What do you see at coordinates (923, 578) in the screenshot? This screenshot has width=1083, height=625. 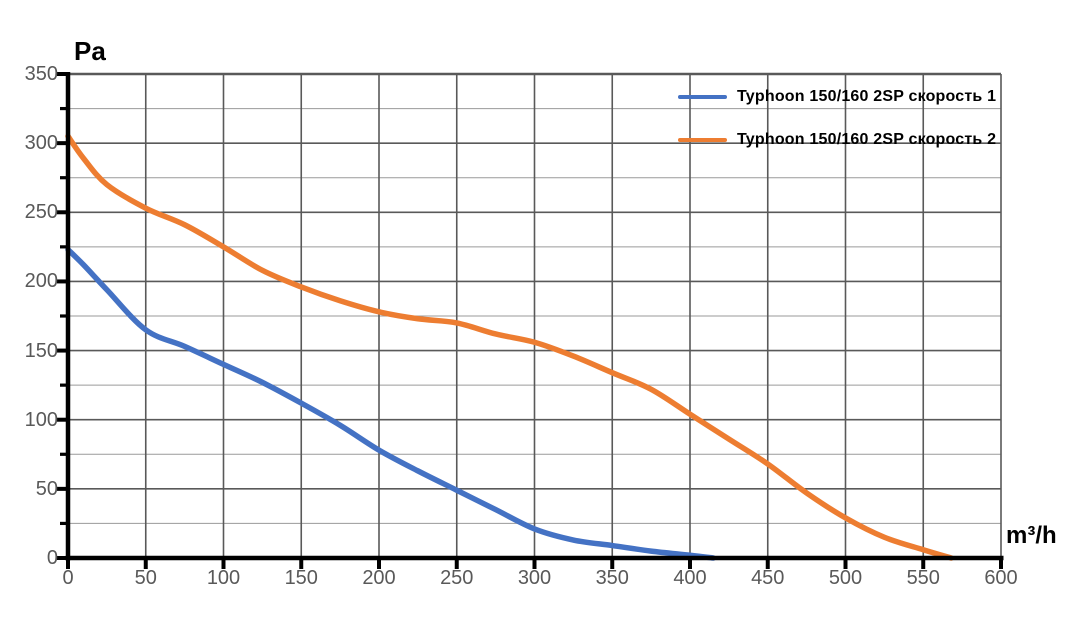 I see `x-tick-label: 550` at bounding box center [923, 578].